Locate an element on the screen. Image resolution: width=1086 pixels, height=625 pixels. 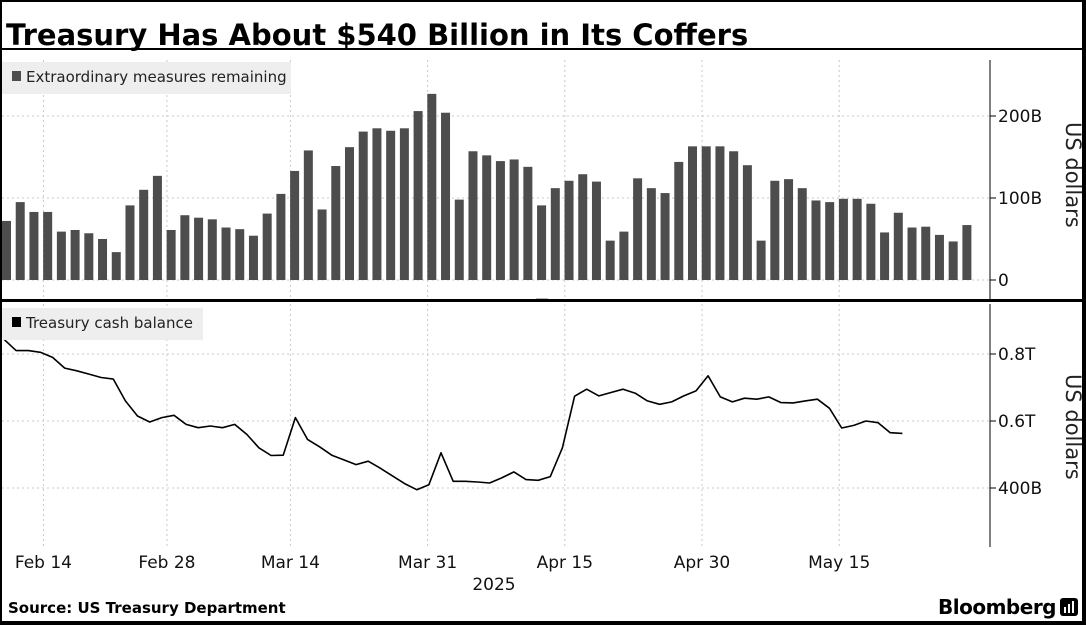
legend-label: Treasury cash balance is located at coordinates (109, 323).